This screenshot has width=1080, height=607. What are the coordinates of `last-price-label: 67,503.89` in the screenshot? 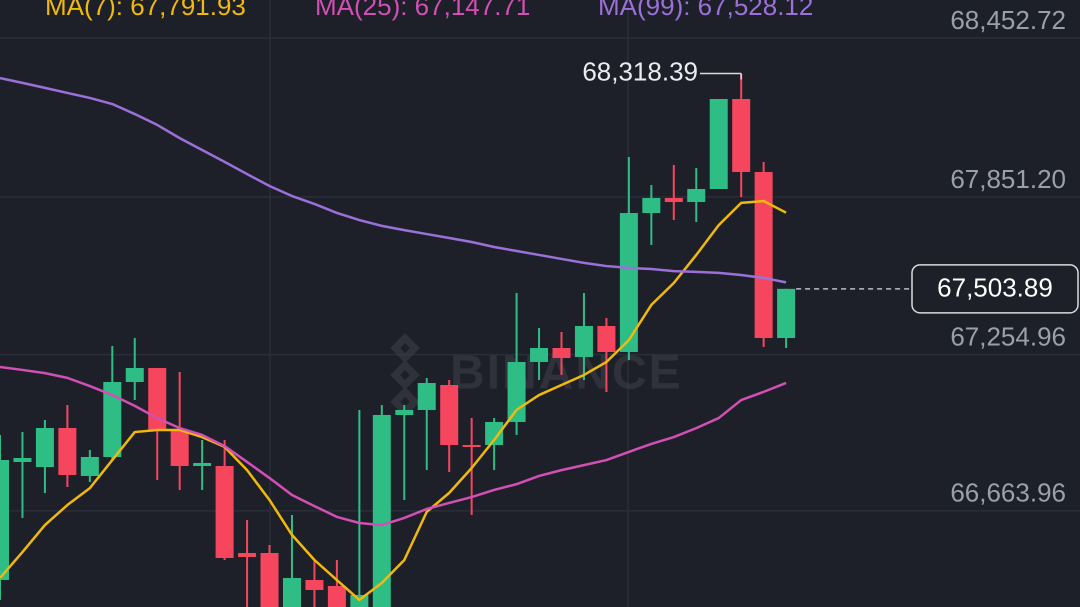 It's located at (995, 288).